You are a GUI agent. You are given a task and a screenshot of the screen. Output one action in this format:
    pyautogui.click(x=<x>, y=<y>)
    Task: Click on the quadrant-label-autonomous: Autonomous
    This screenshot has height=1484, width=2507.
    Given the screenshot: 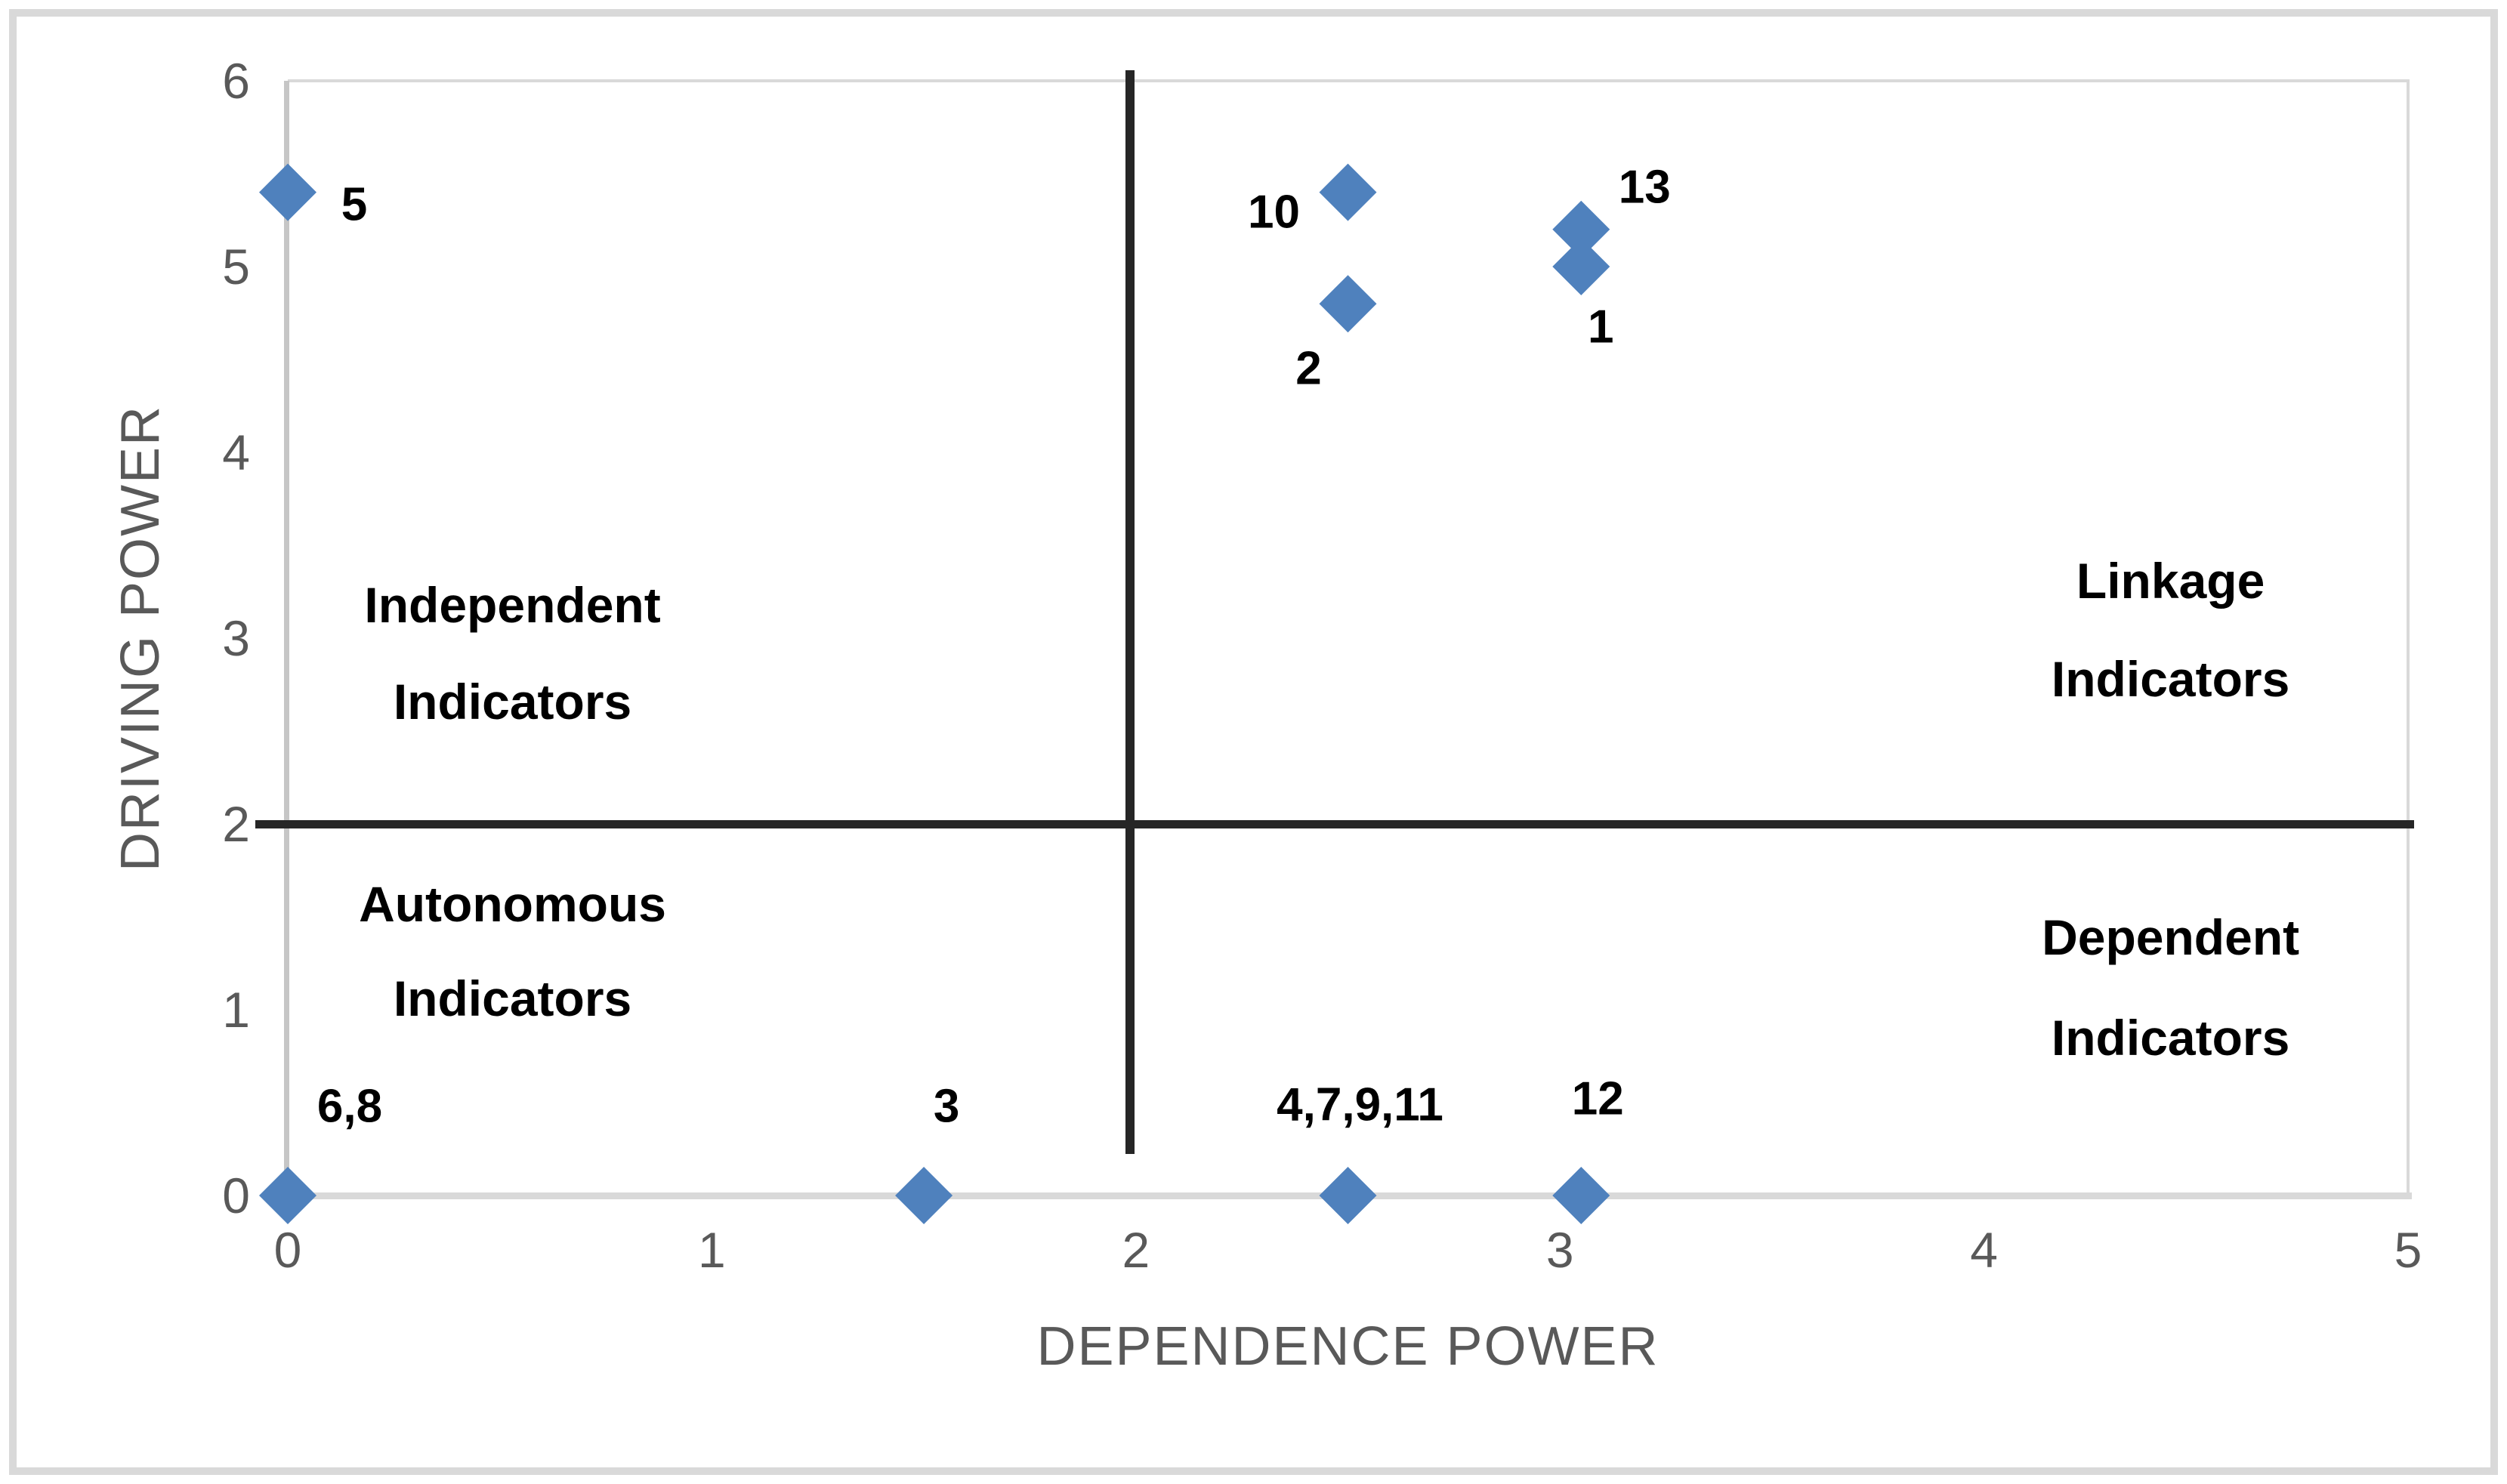 What is the action you would take?
    pyautogui.click(x=512, y=903)
    